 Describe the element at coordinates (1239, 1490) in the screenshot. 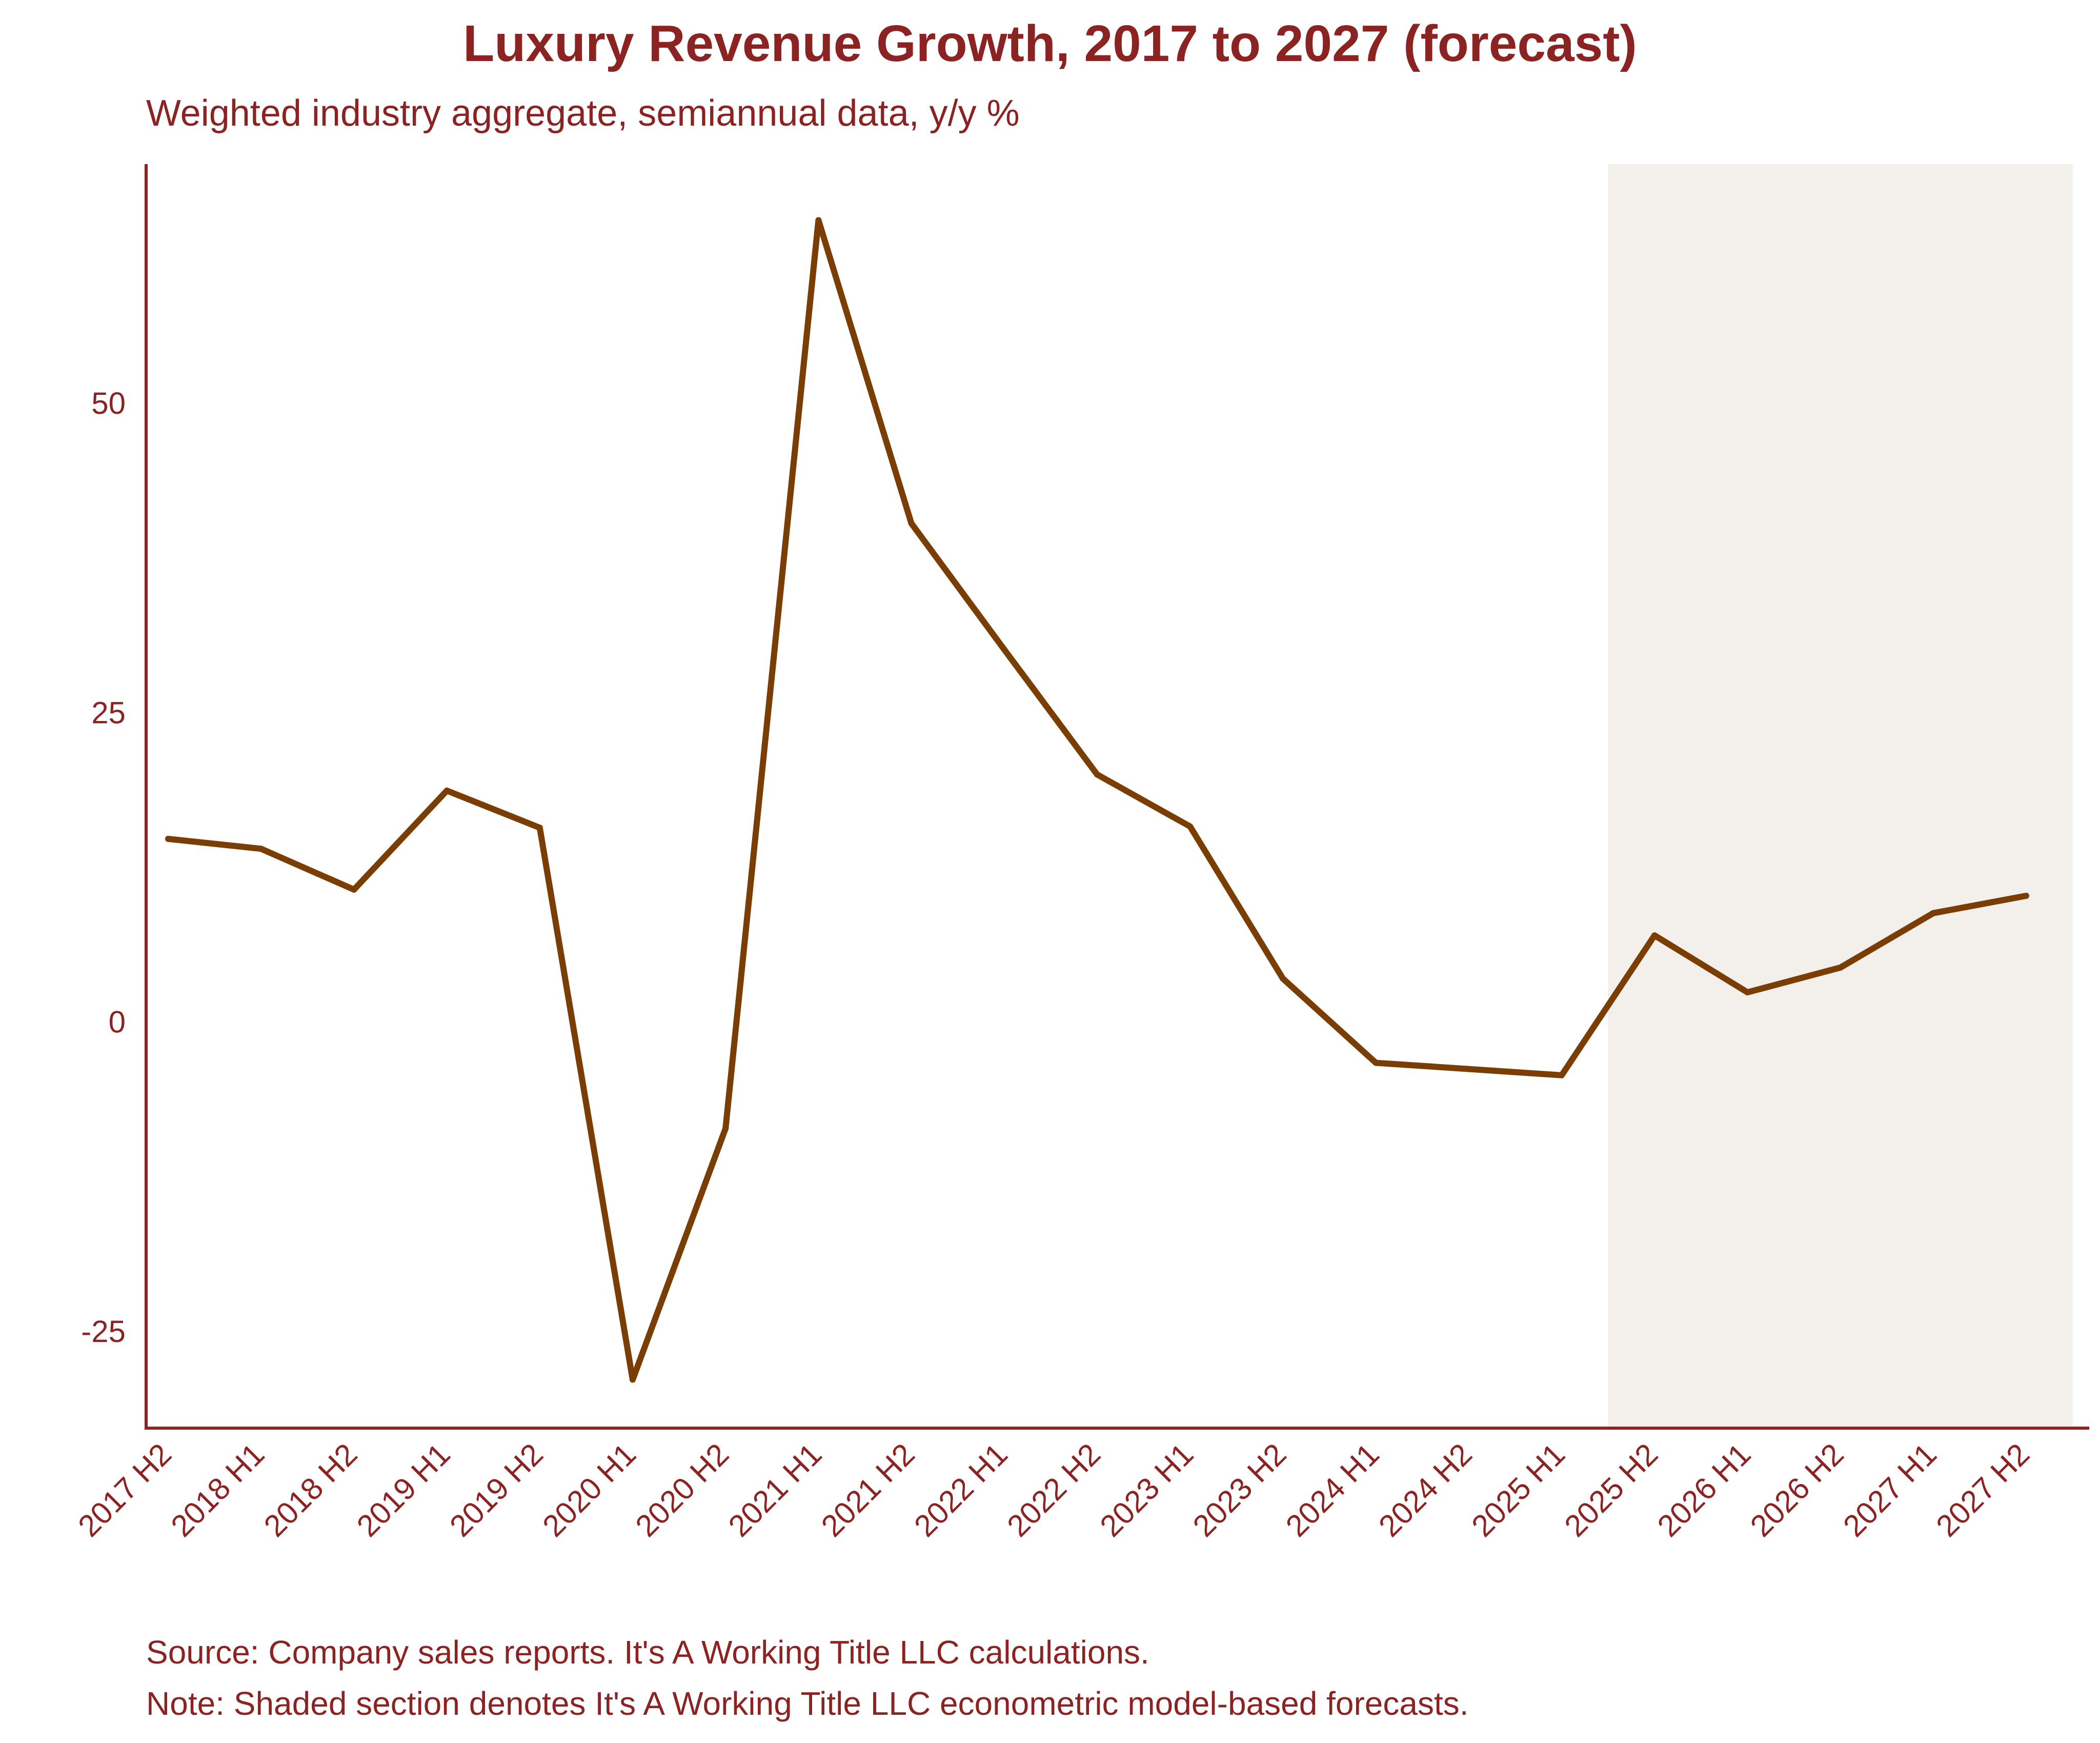

I see `x-tick-label: 2023 H2` at that location.